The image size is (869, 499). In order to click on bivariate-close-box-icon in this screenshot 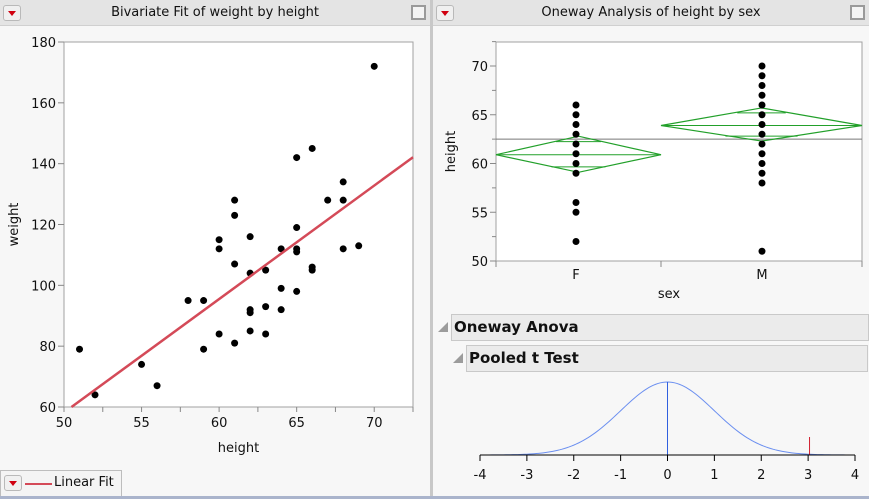, I will do `click(418, 12)`.